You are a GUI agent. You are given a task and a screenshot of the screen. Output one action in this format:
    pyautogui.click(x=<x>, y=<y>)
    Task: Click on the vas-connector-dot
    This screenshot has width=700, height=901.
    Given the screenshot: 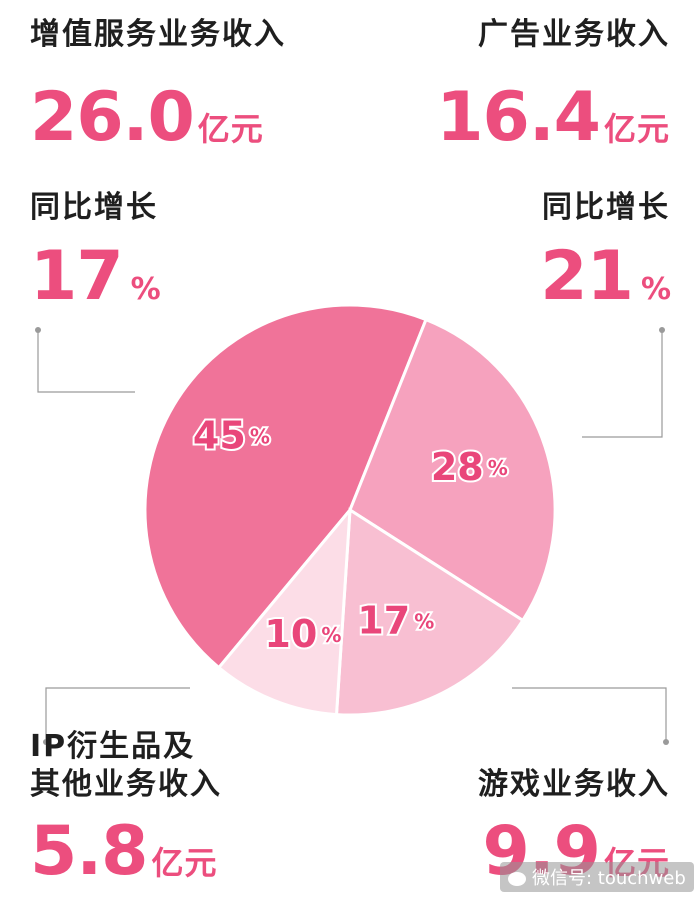 What is the action you would take?
    pyautogui.click(x=38, y=330)
    